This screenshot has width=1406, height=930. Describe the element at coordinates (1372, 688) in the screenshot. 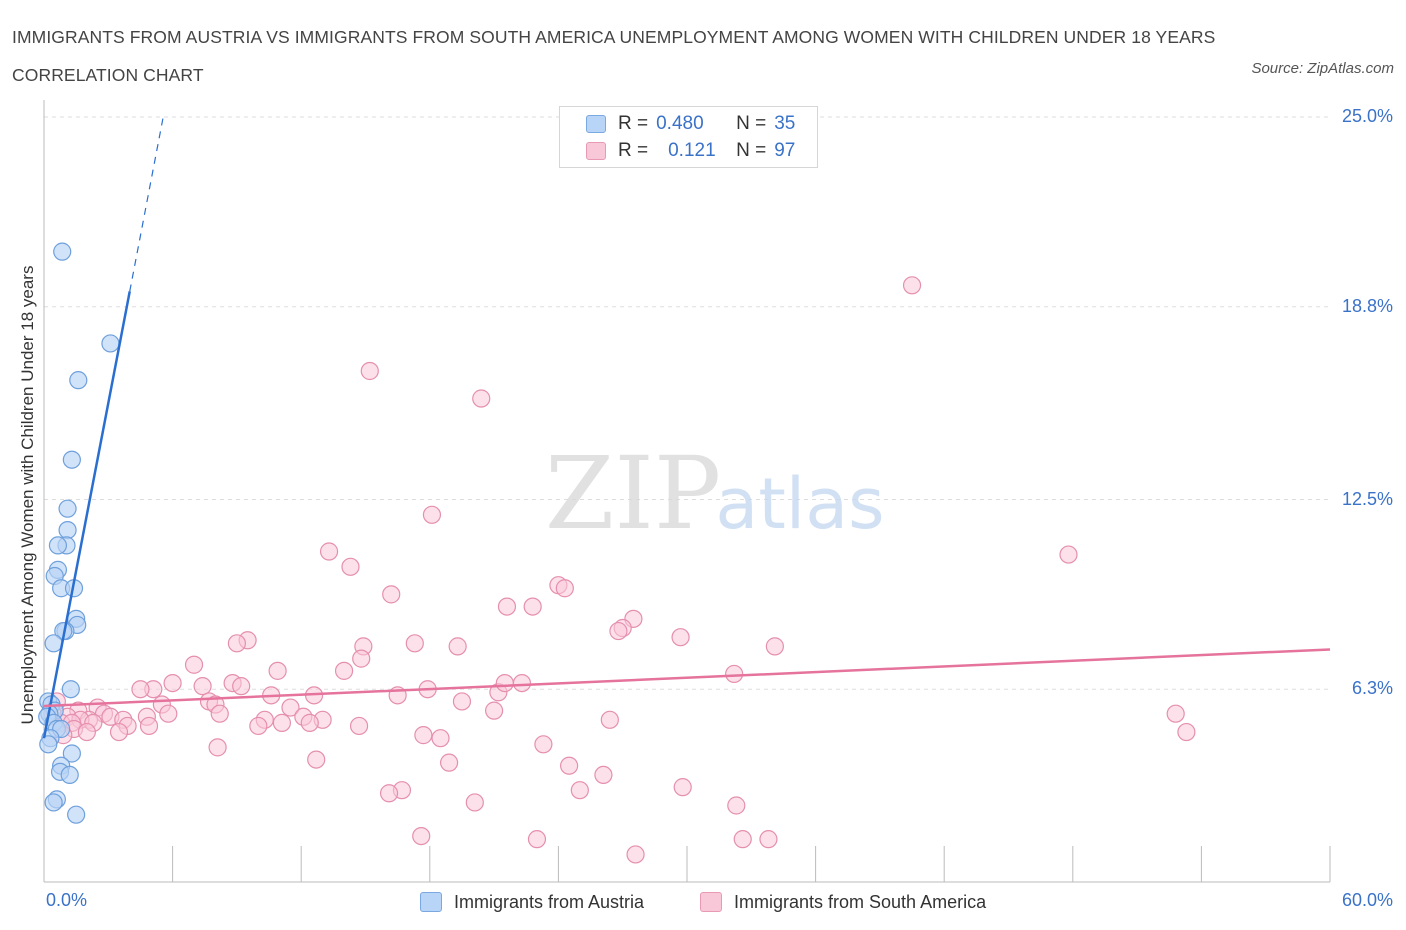

I see `y-tick-label-0: 6.3%` at that location.